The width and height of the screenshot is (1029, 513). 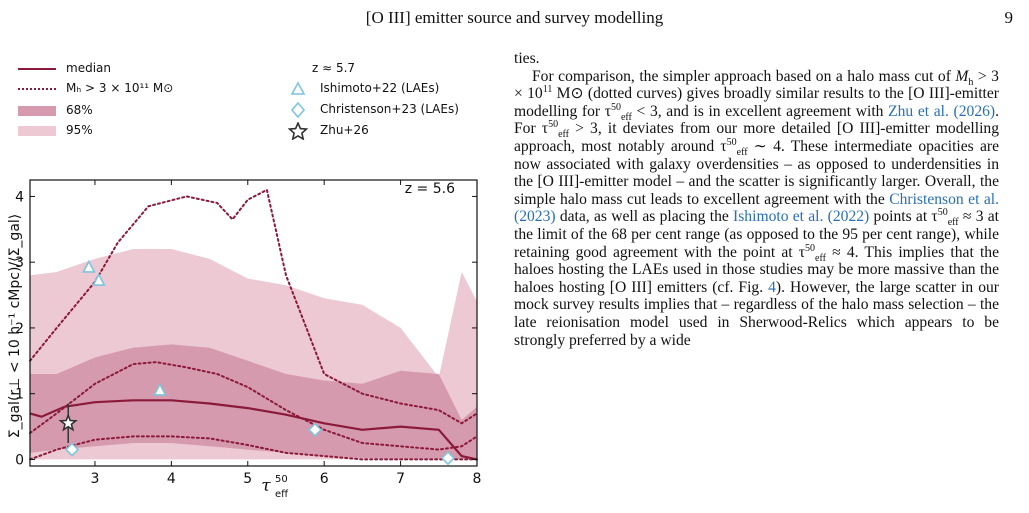 I want to click on ref-fig-4: 4, so click(x=772, y=287).